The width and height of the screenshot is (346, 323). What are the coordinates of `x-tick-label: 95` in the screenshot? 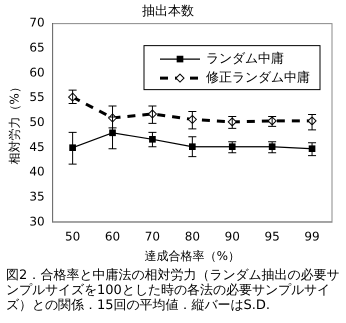 It's located at (272, 237).